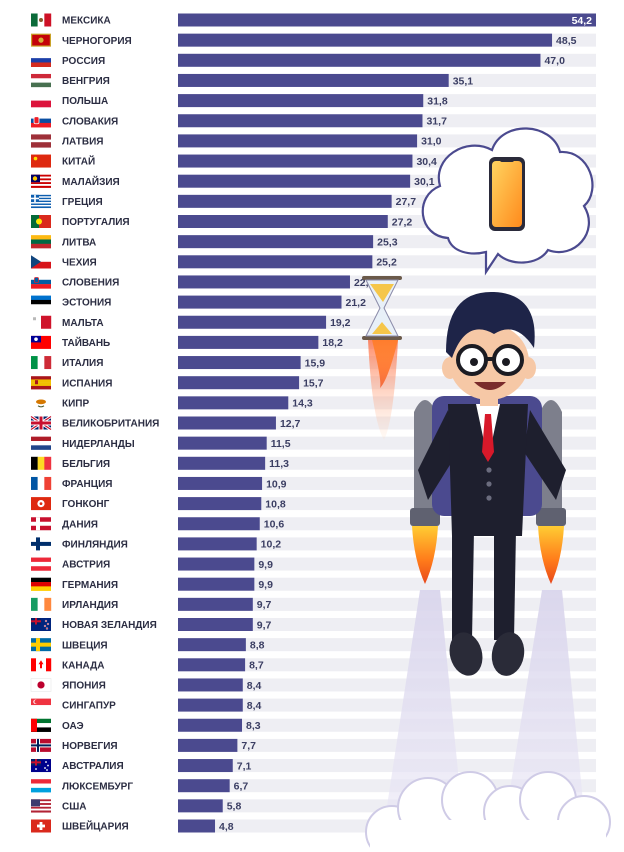  What do you see at coordinates (436, 122) in the screenshot?
I see `value-label: 31,7` at bounding box center [436, 122].